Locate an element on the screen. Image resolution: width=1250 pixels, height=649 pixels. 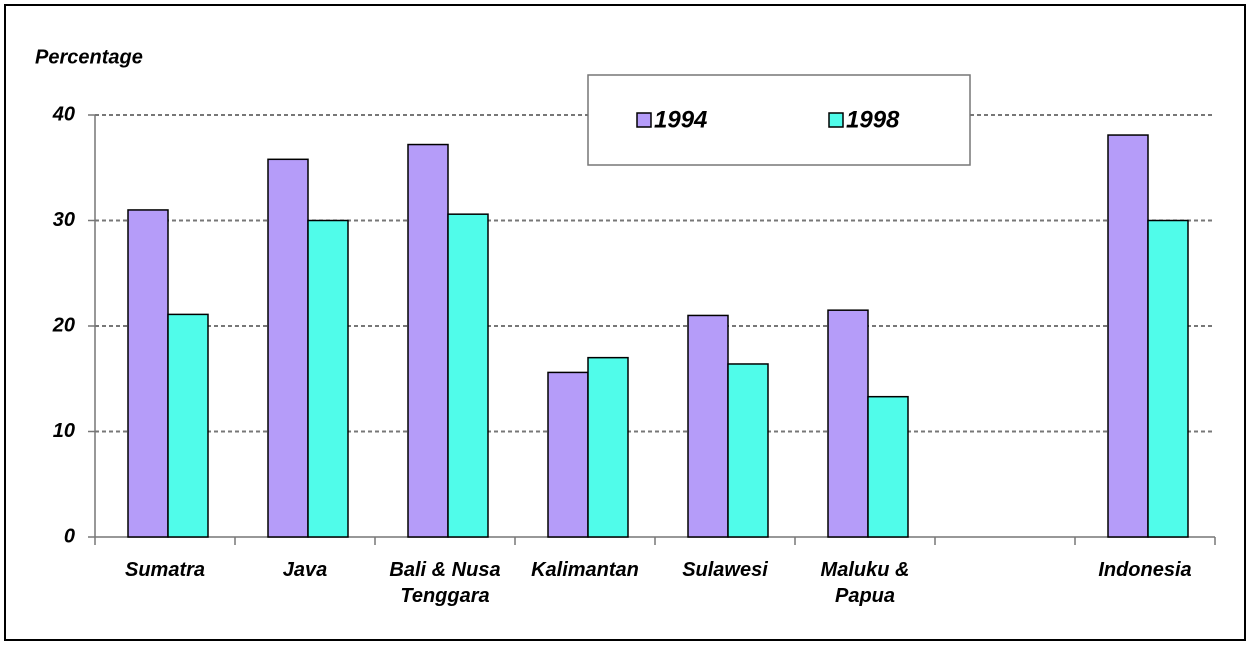
x-tick-label: Java is located at coordinates (305, 570).